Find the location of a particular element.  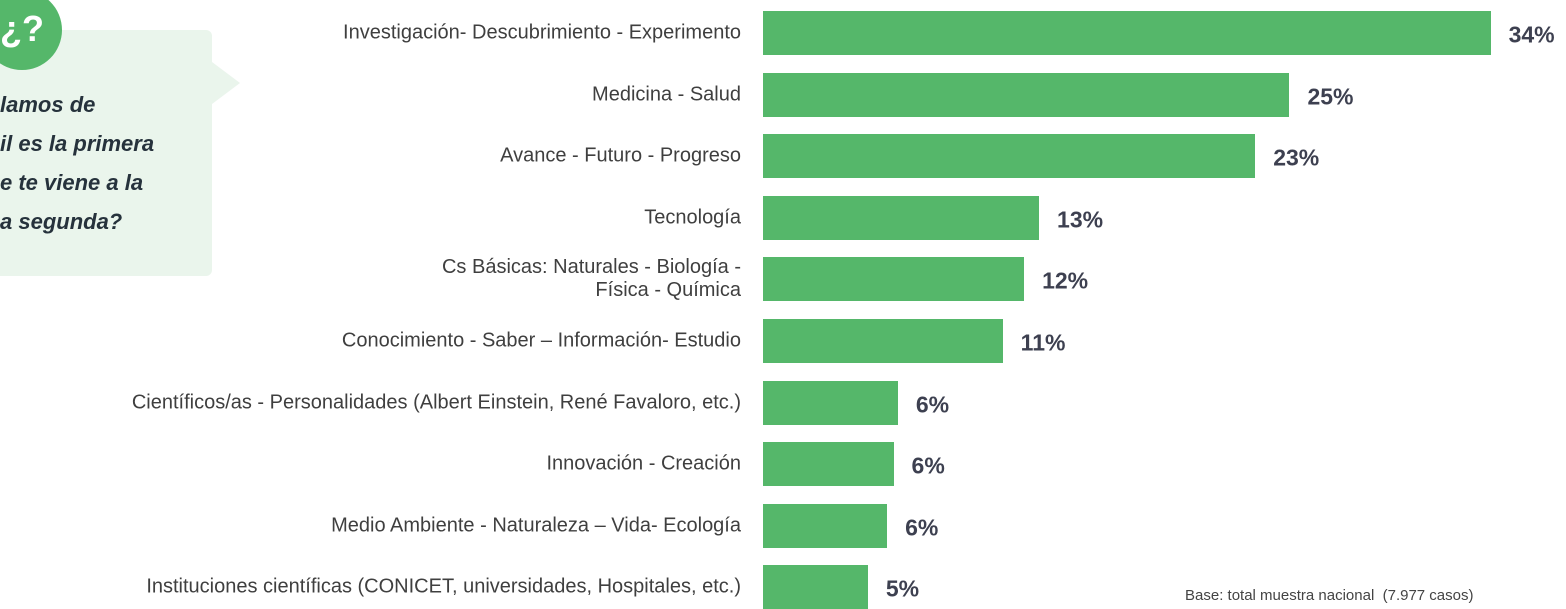

question-line: lamos de is located at coordinates (48, 104).